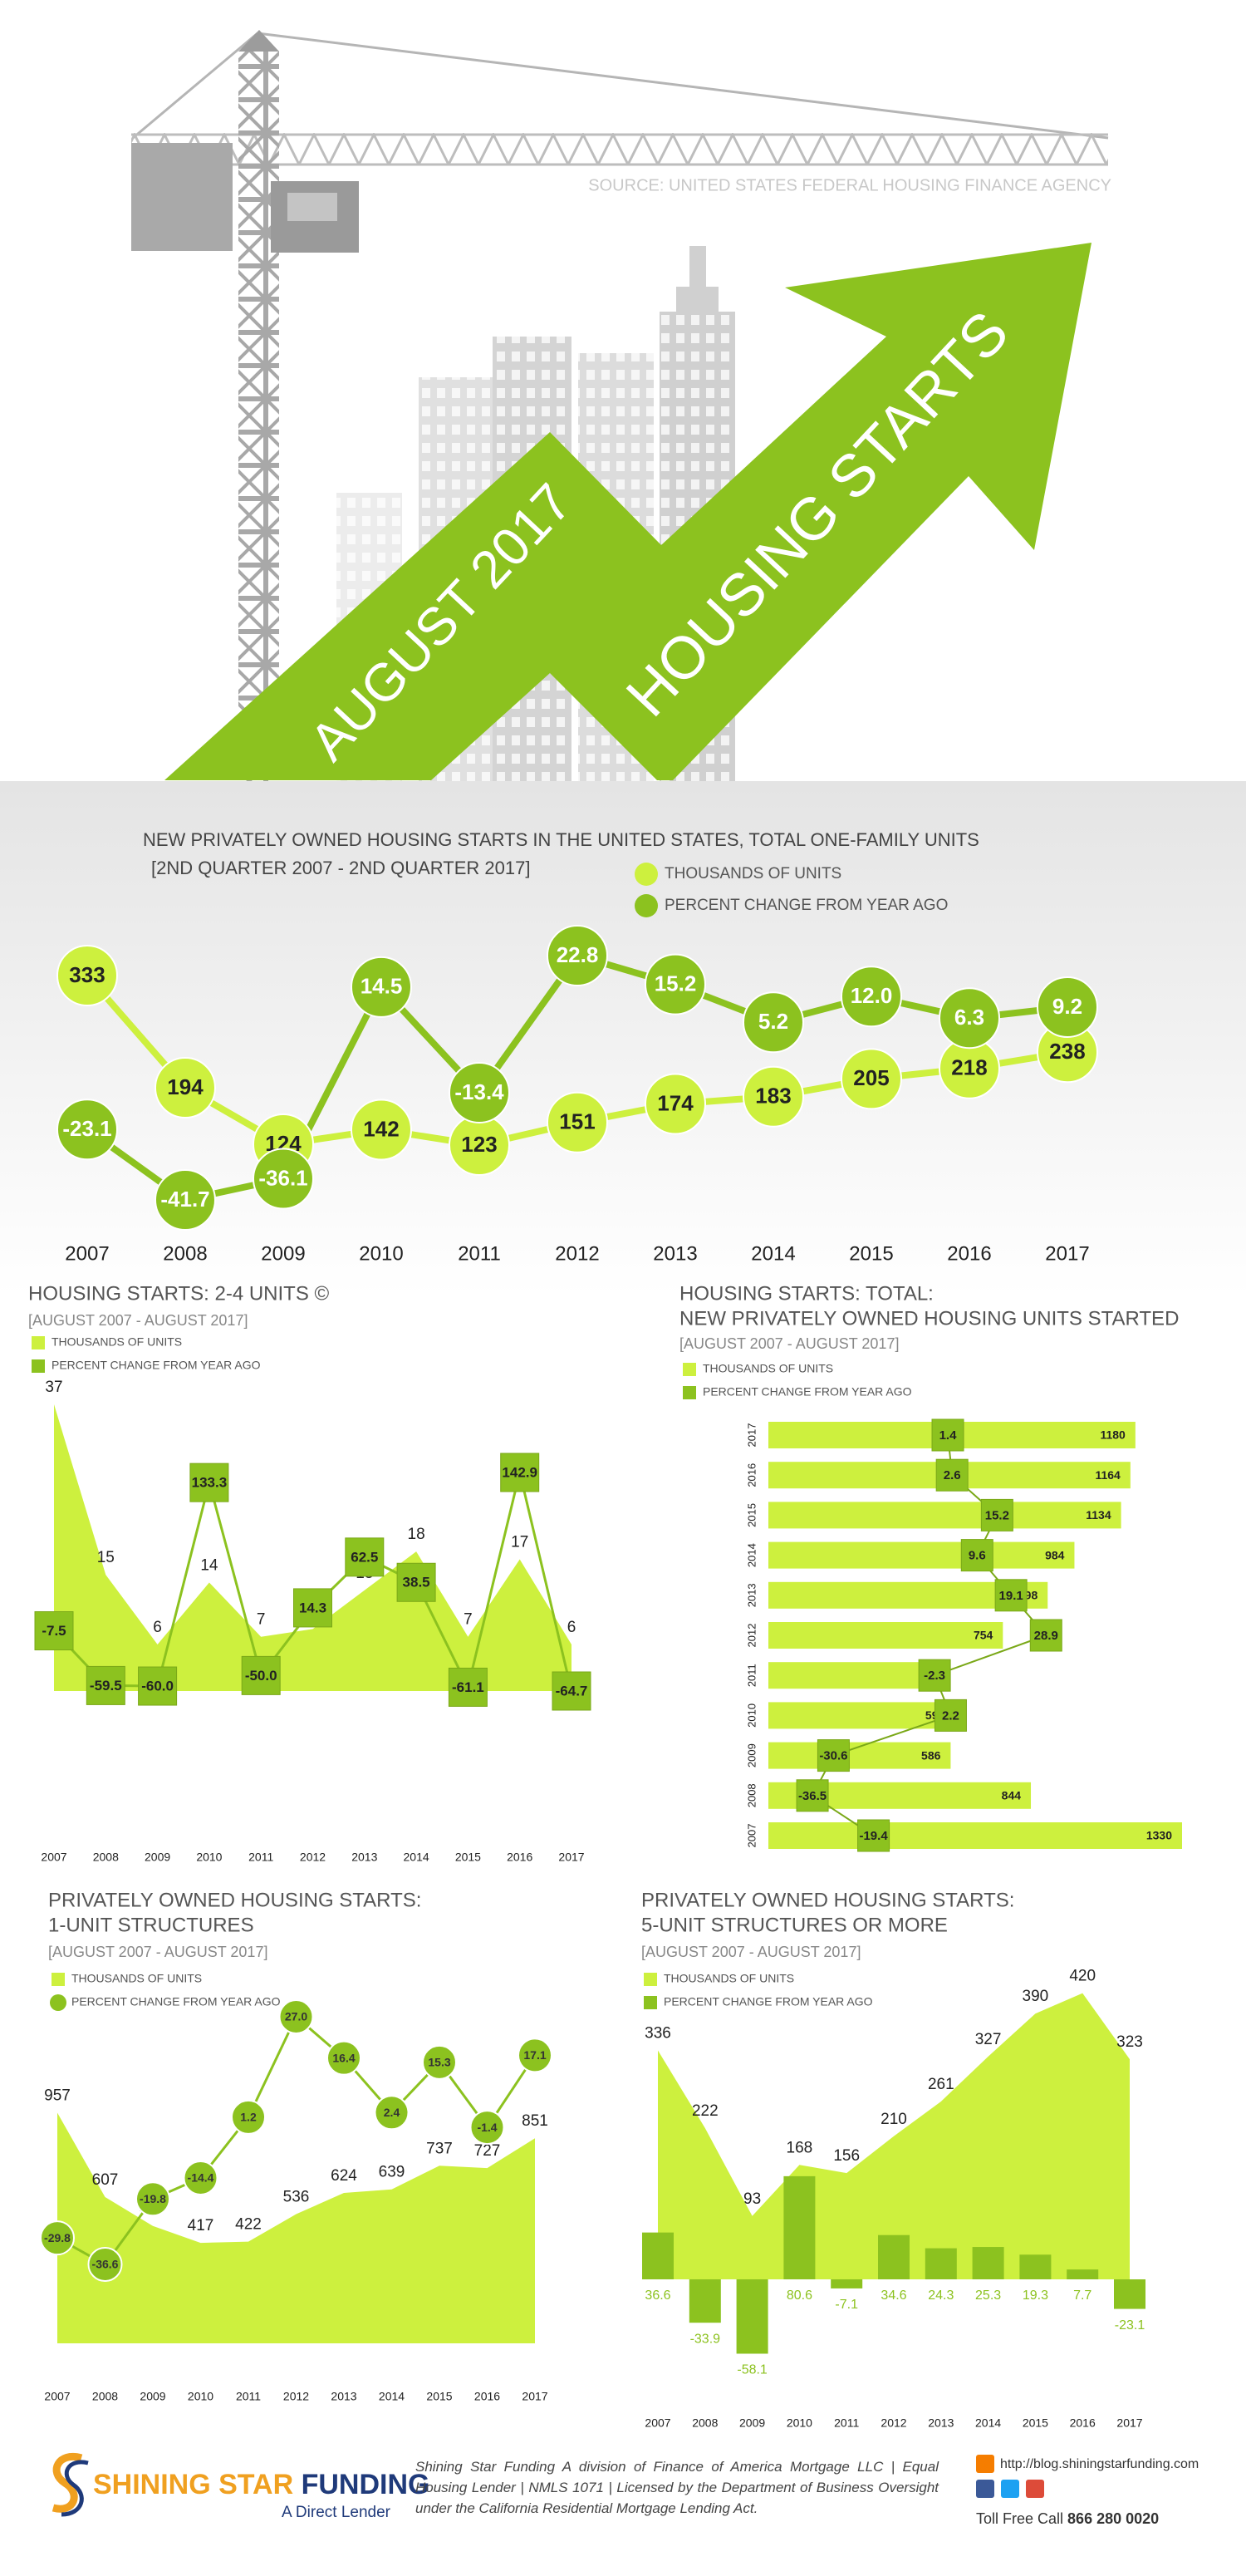 This screenshot has height=2576, width=1246. I want to click on value-label: 80.6, so click(799, 2295).